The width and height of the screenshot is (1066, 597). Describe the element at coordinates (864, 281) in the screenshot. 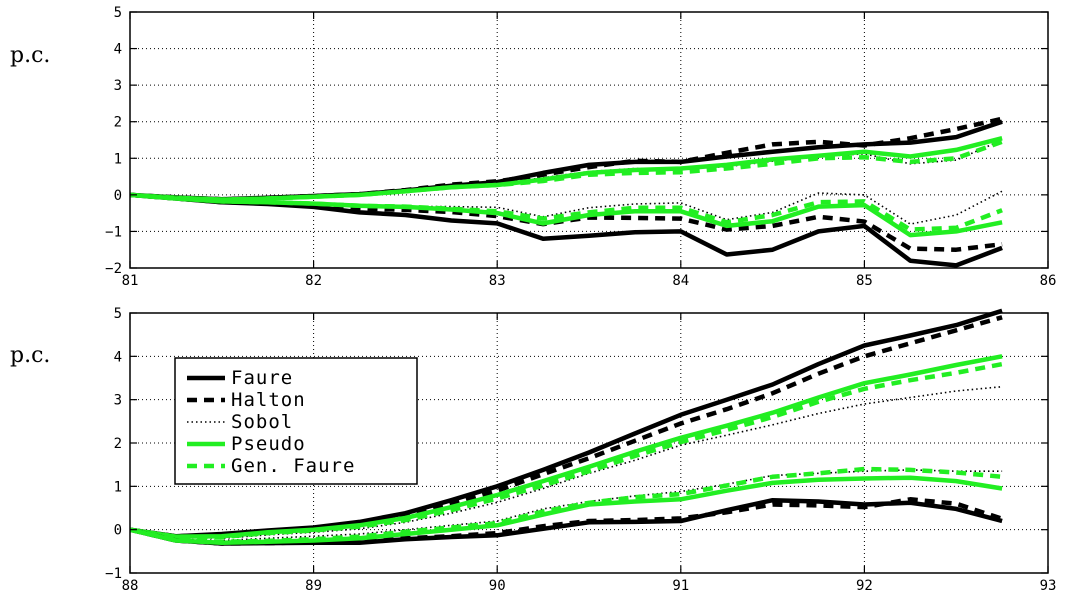

I see `x-tick-label: 85` at that location.